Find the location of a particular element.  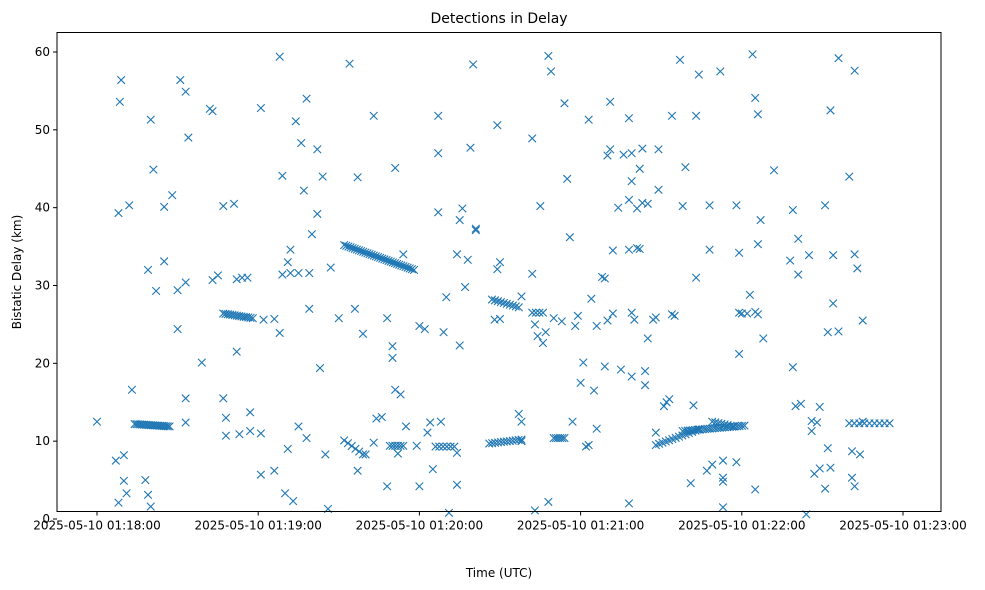

x-tick-label: 2025-05-10 01:19:00 is located at coordinates (257, 526).